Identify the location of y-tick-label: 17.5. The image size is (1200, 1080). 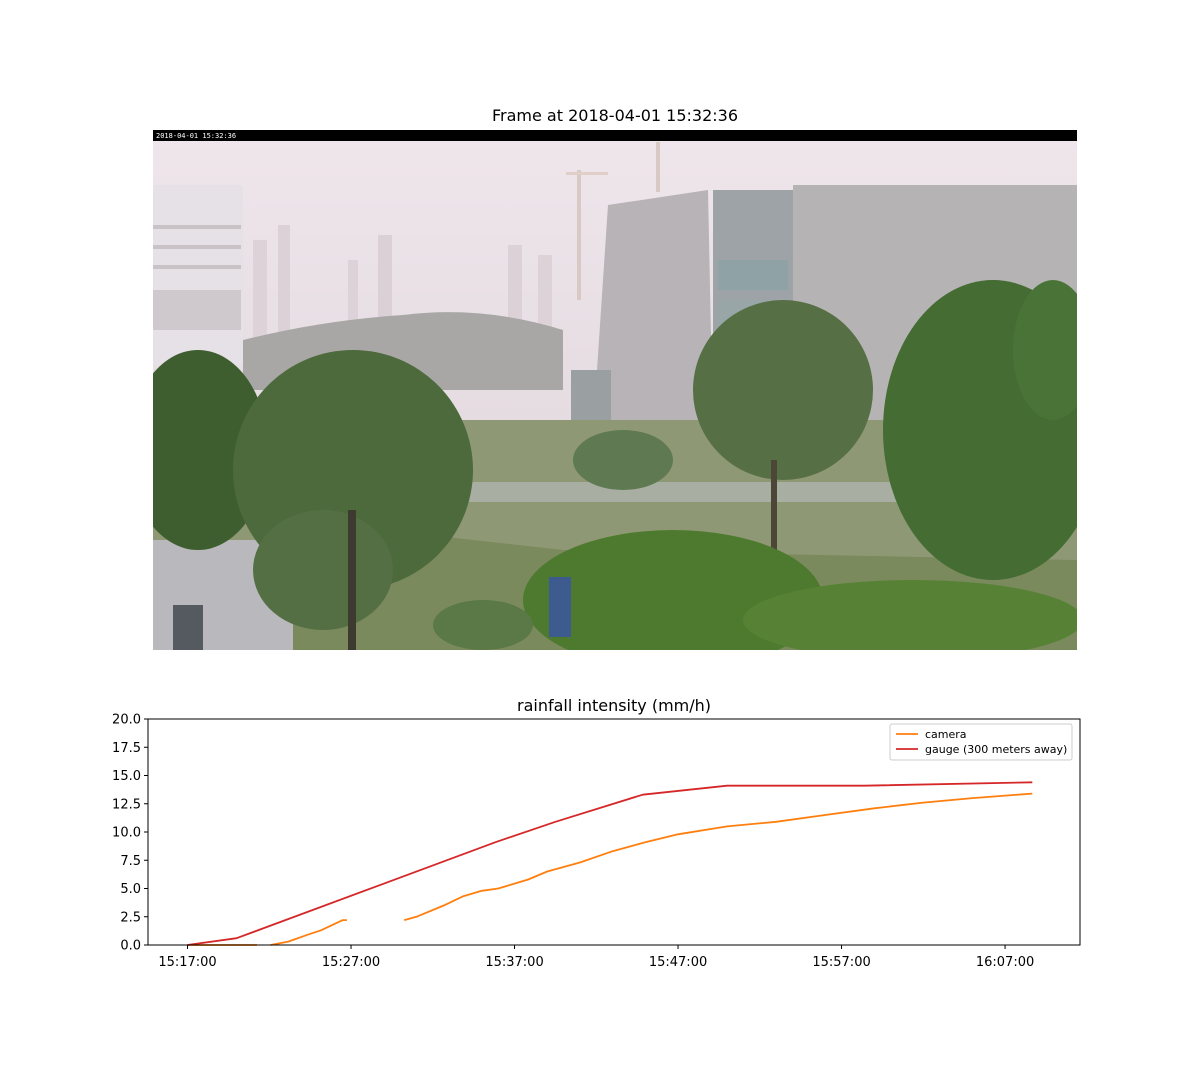
(126, 748).